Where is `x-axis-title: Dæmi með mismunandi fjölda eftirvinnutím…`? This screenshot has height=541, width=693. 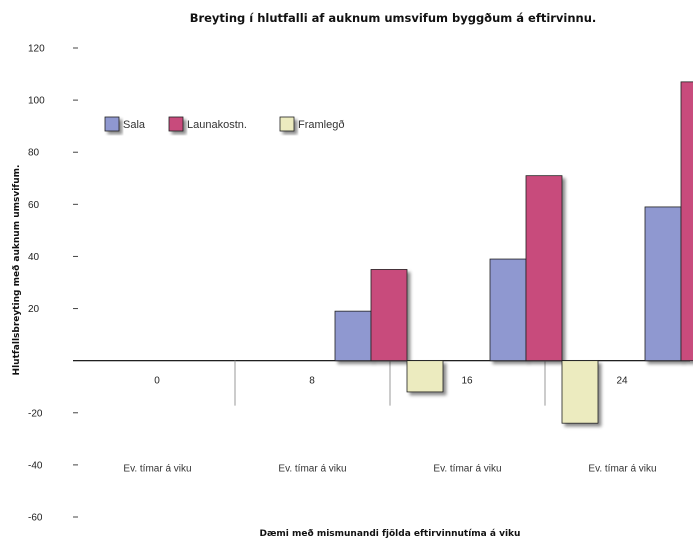 x-axis-title: Dæmi með mismunandi fjölda eftirvinnutím… is located at coordinates (390, 534).